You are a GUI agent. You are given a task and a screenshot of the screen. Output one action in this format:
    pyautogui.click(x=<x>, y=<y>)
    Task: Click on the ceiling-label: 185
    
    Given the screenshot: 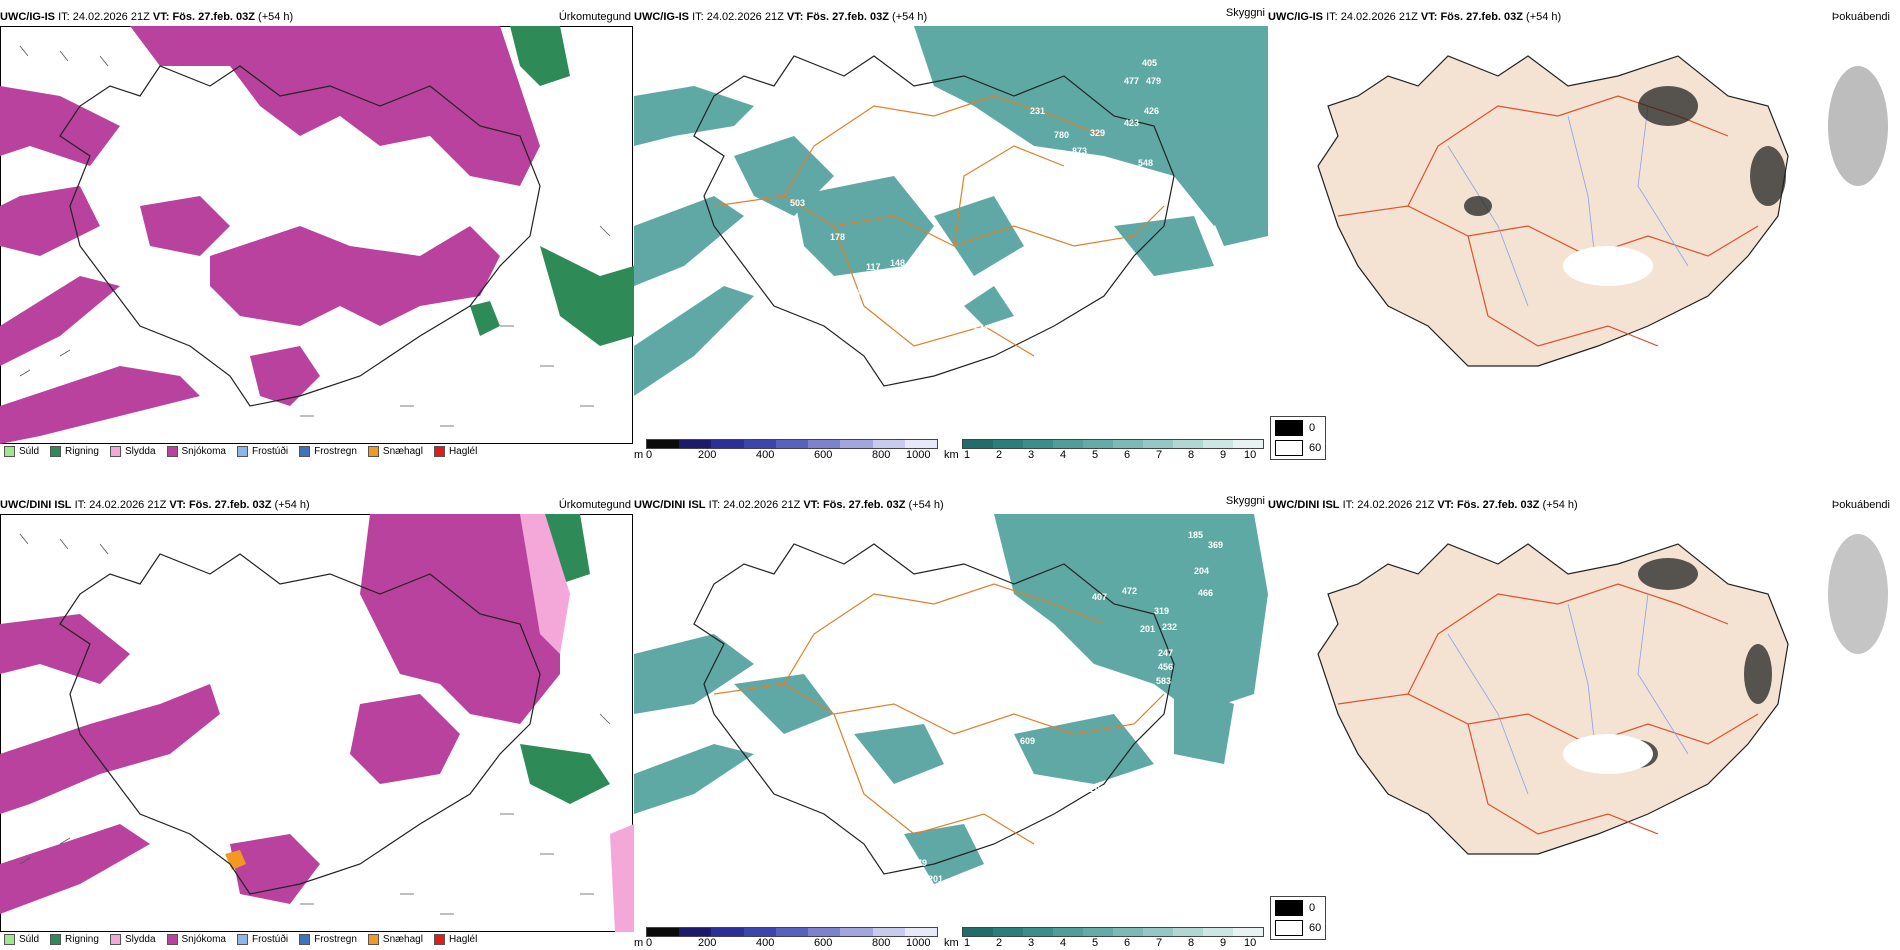 What is the action you would take?
    pyautogui.click(x=1195, y=535)
    